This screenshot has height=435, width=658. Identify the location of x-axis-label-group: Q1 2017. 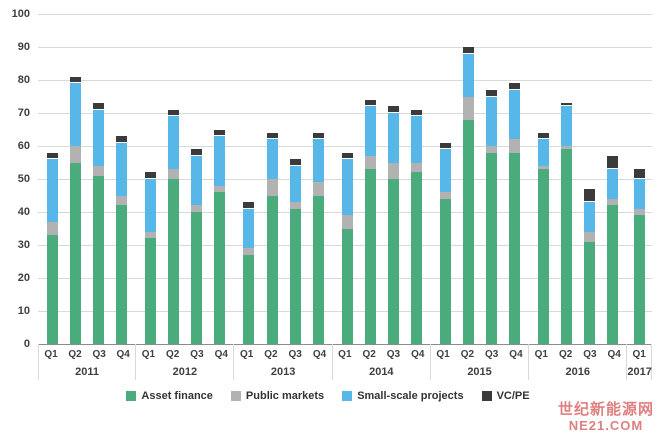
(639, 362).